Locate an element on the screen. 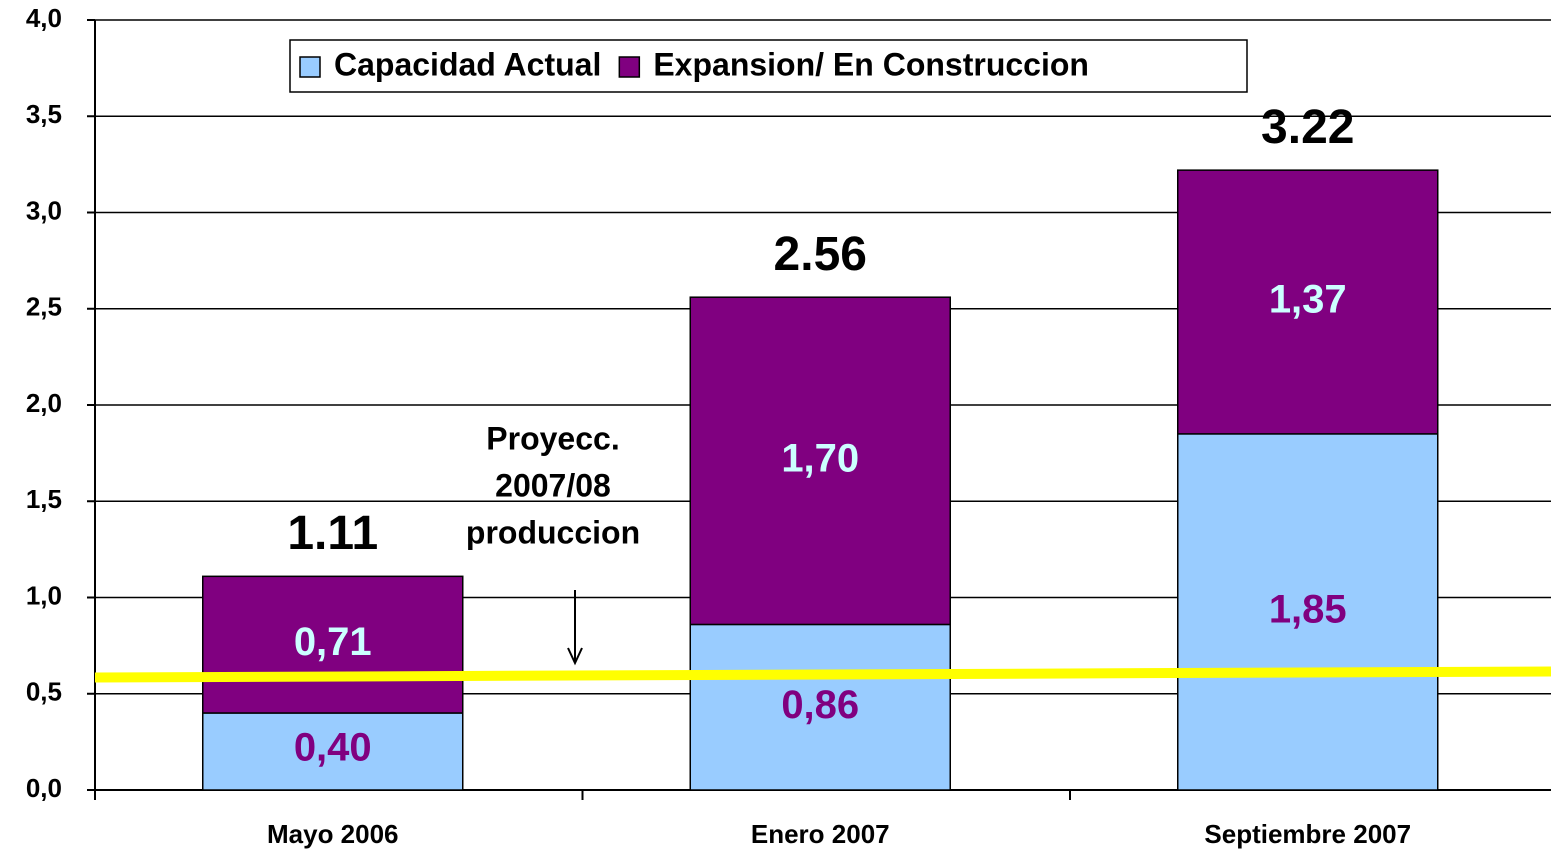  annotation-arrow is located at coordinates (575, 628).